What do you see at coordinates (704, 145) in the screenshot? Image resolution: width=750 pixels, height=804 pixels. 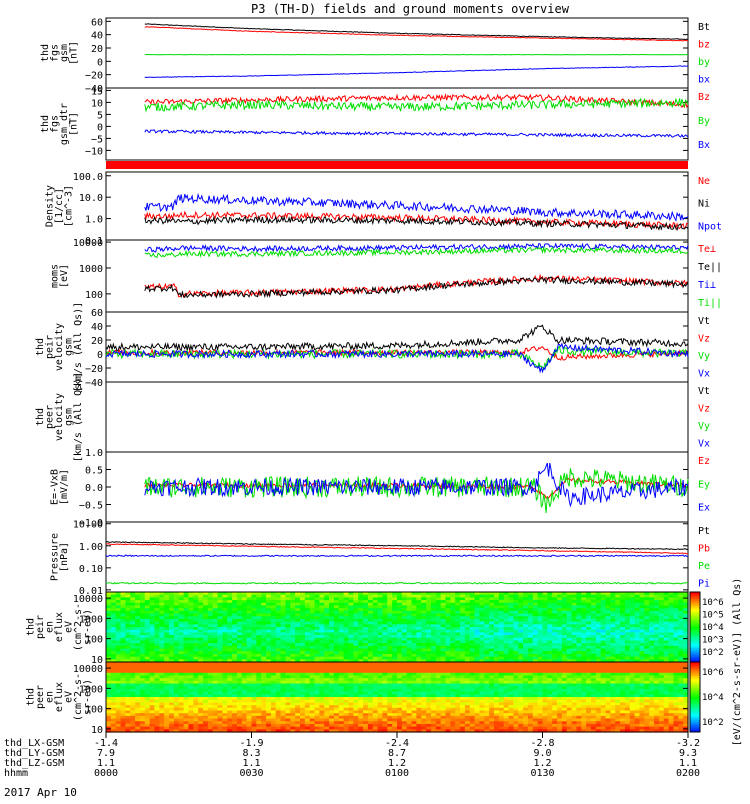 I see `legend-entry: Bx` at bounding box center [704, 145].